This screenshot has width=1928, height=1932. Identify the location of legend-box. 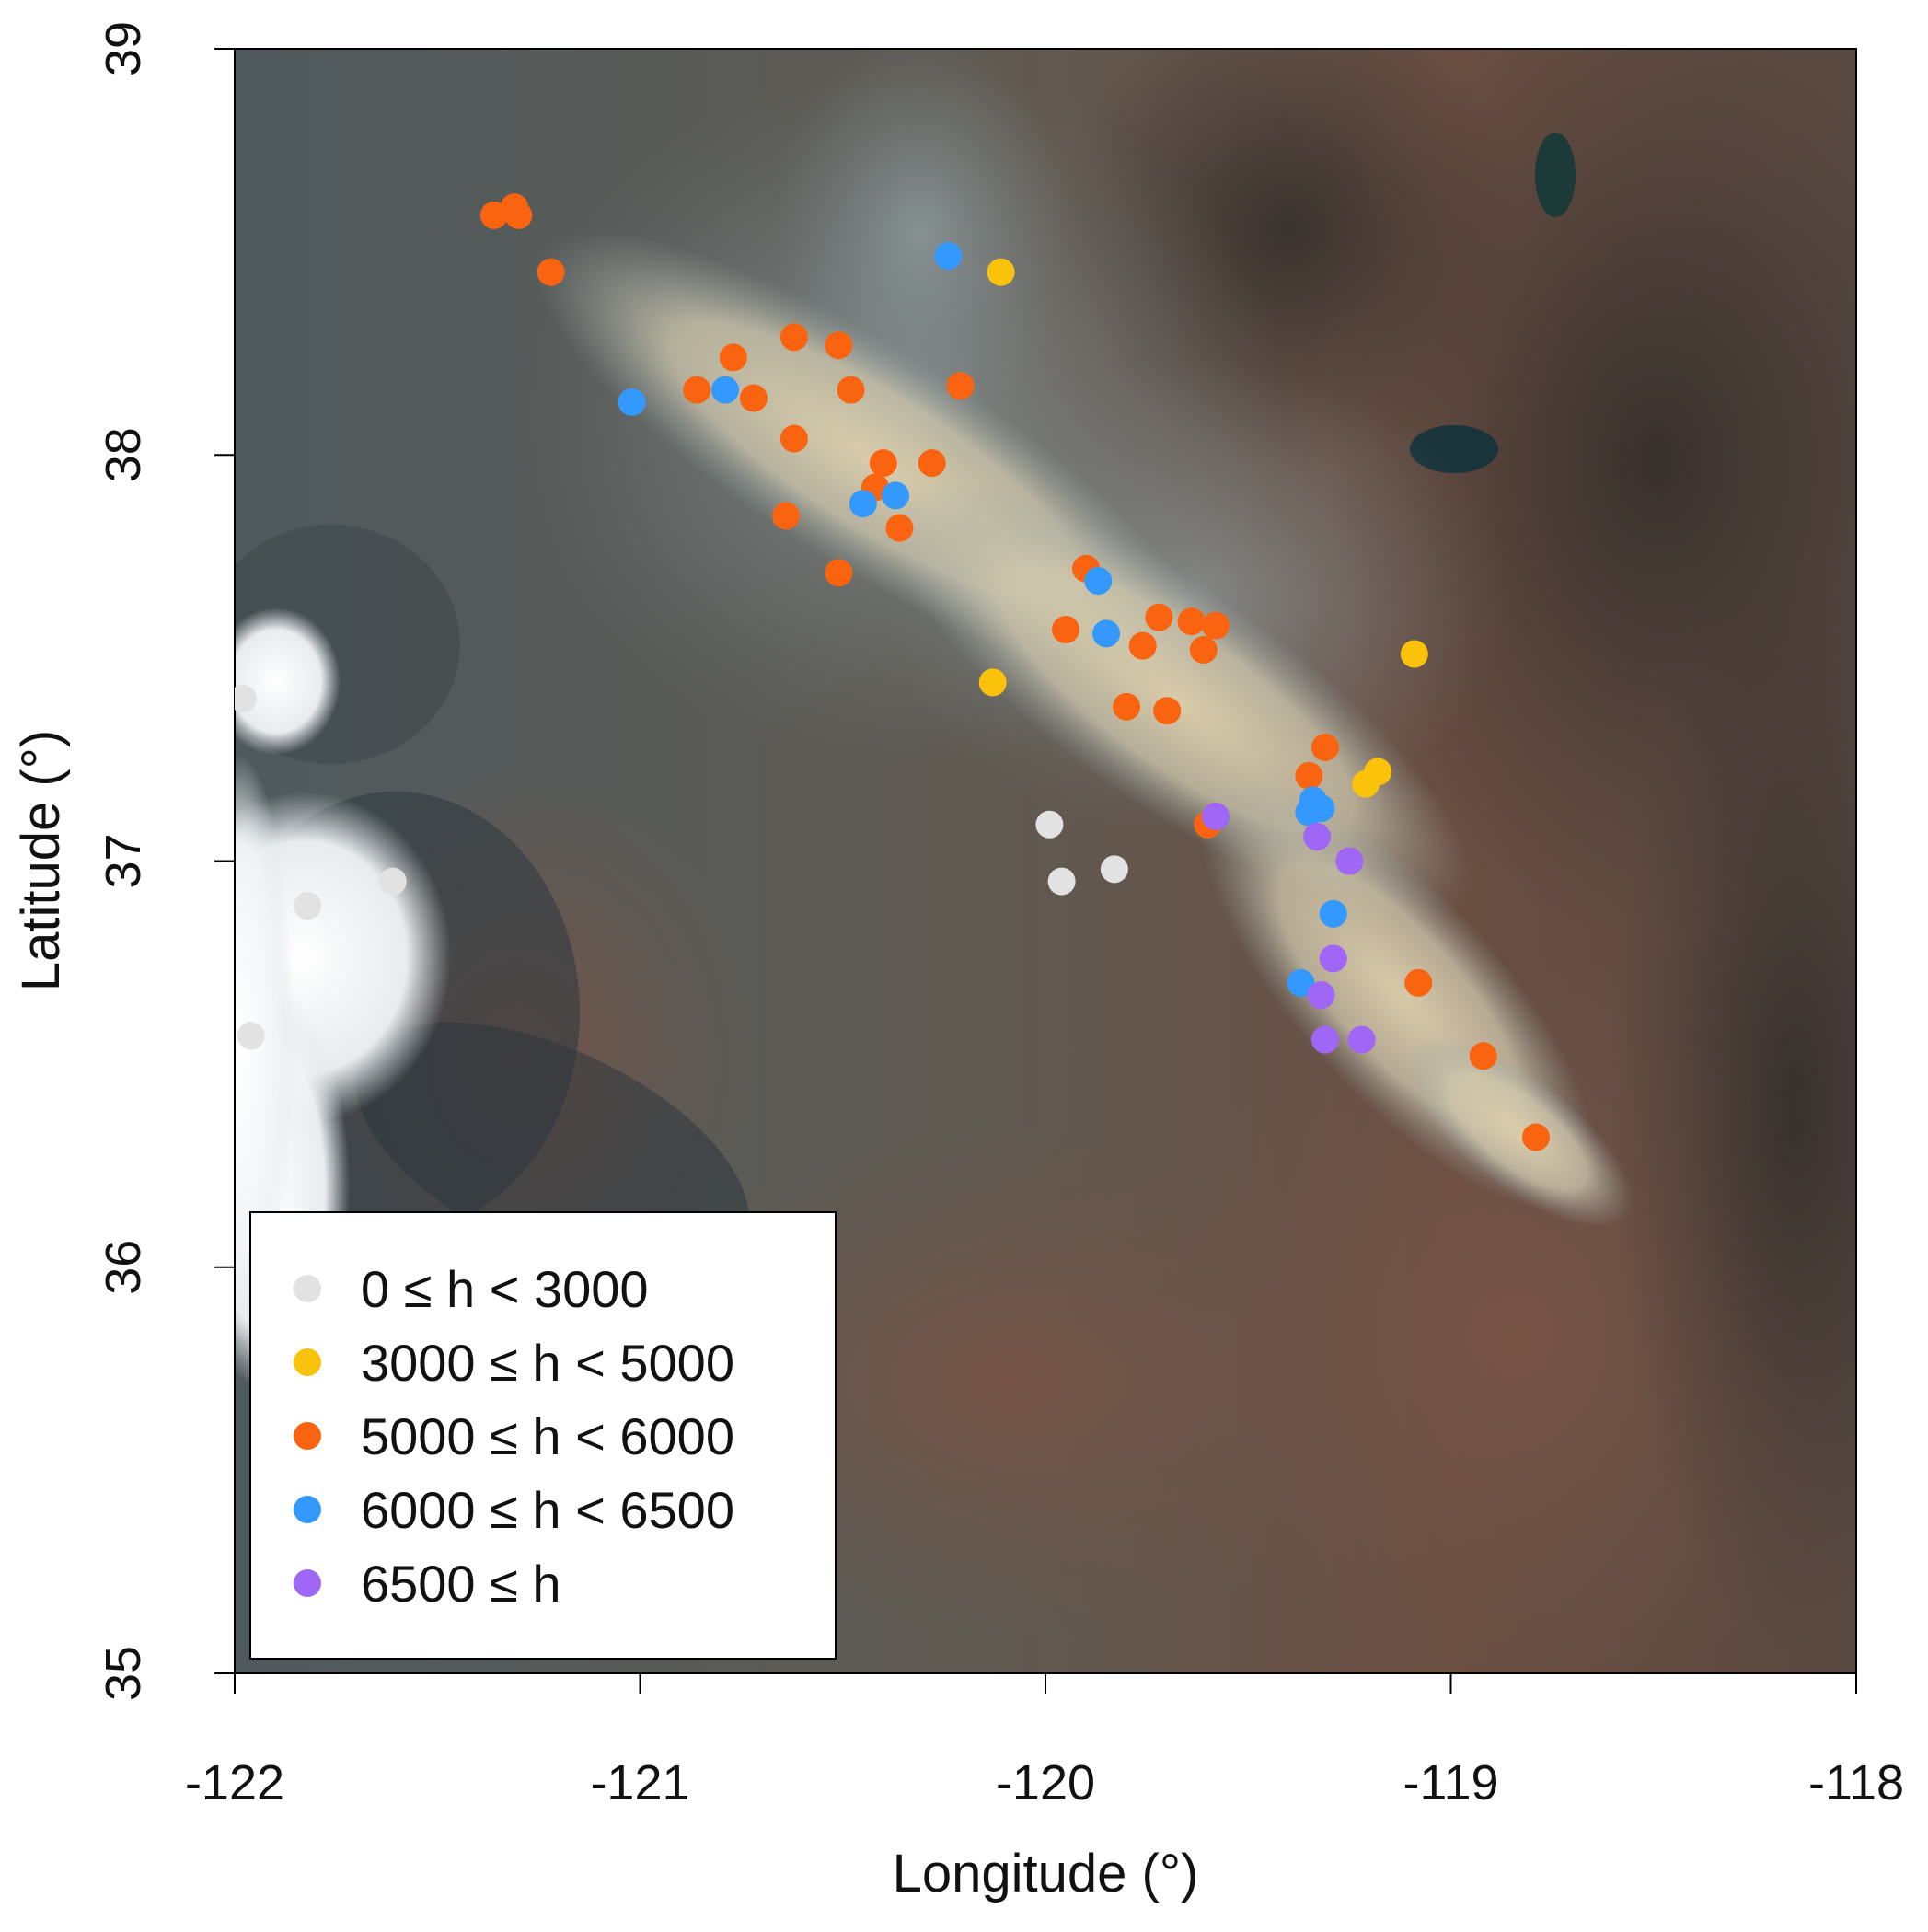
(543, 1436).